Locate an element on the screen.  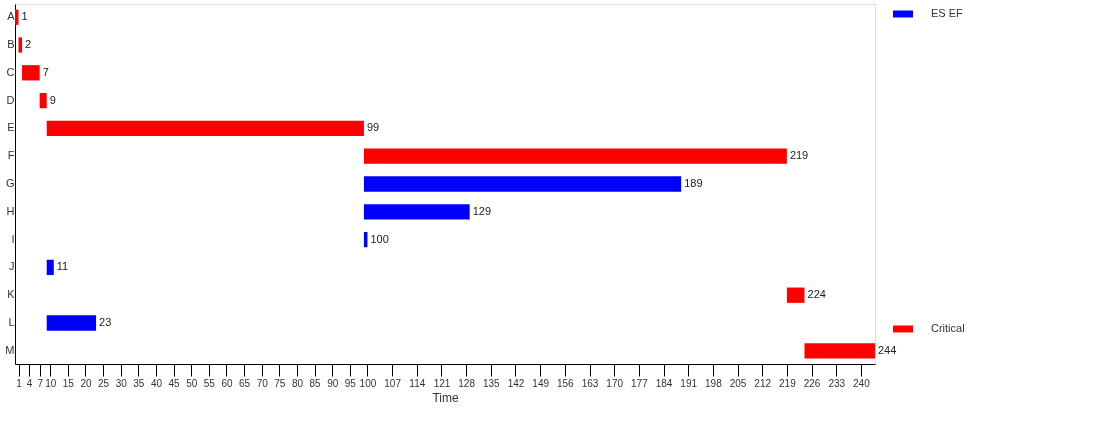
text: 244 is located at coordinates (887, 349).